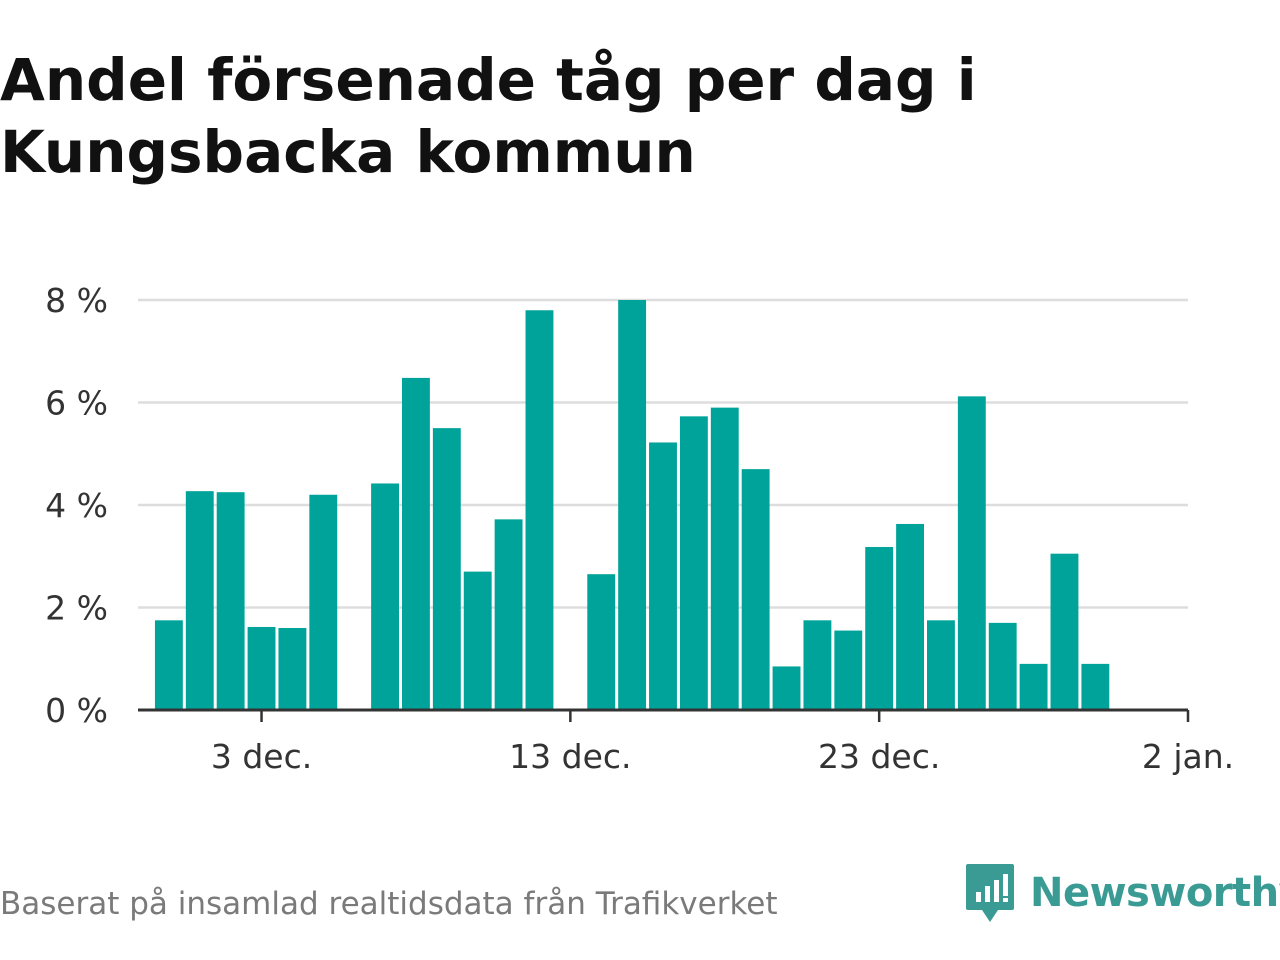 The height and width of the screenshot is (960, 1280). I want to click on y-tick-label: 2 %, so click(76, 608).